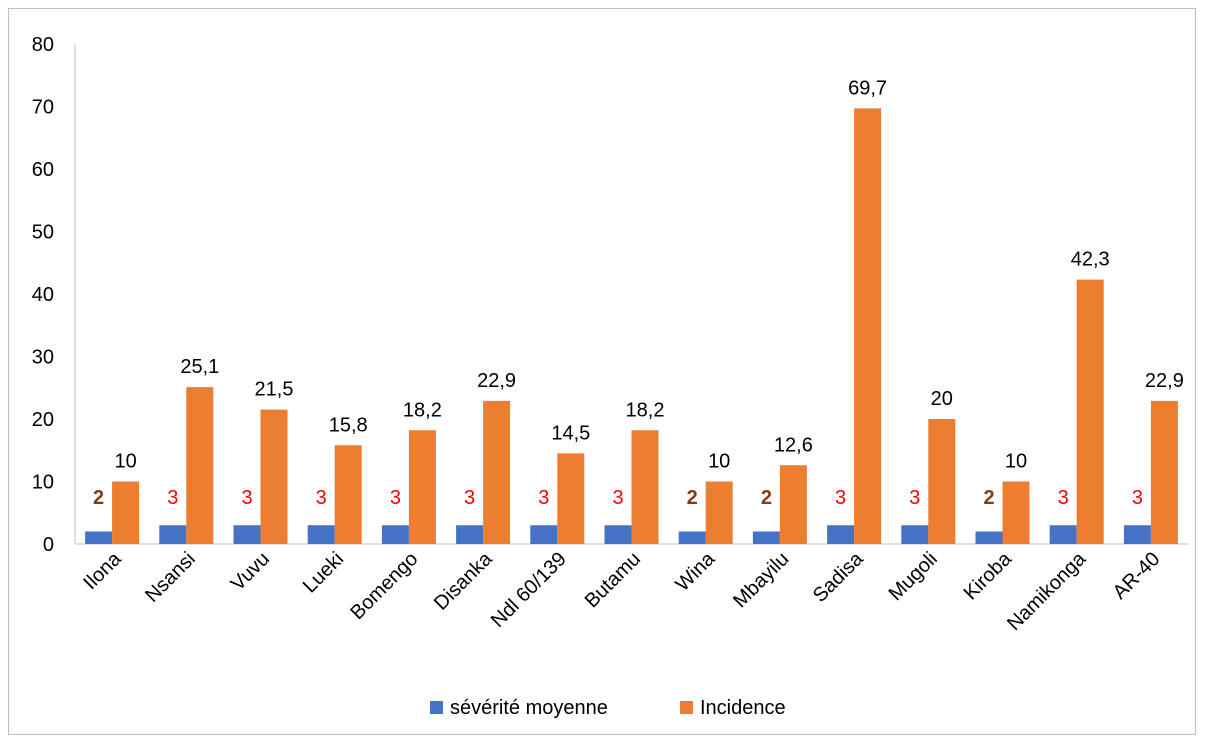 The width and height of the screenshot is (1205, 743). I want to click on legend-label-incidence: Incidence, so click(743, 708).